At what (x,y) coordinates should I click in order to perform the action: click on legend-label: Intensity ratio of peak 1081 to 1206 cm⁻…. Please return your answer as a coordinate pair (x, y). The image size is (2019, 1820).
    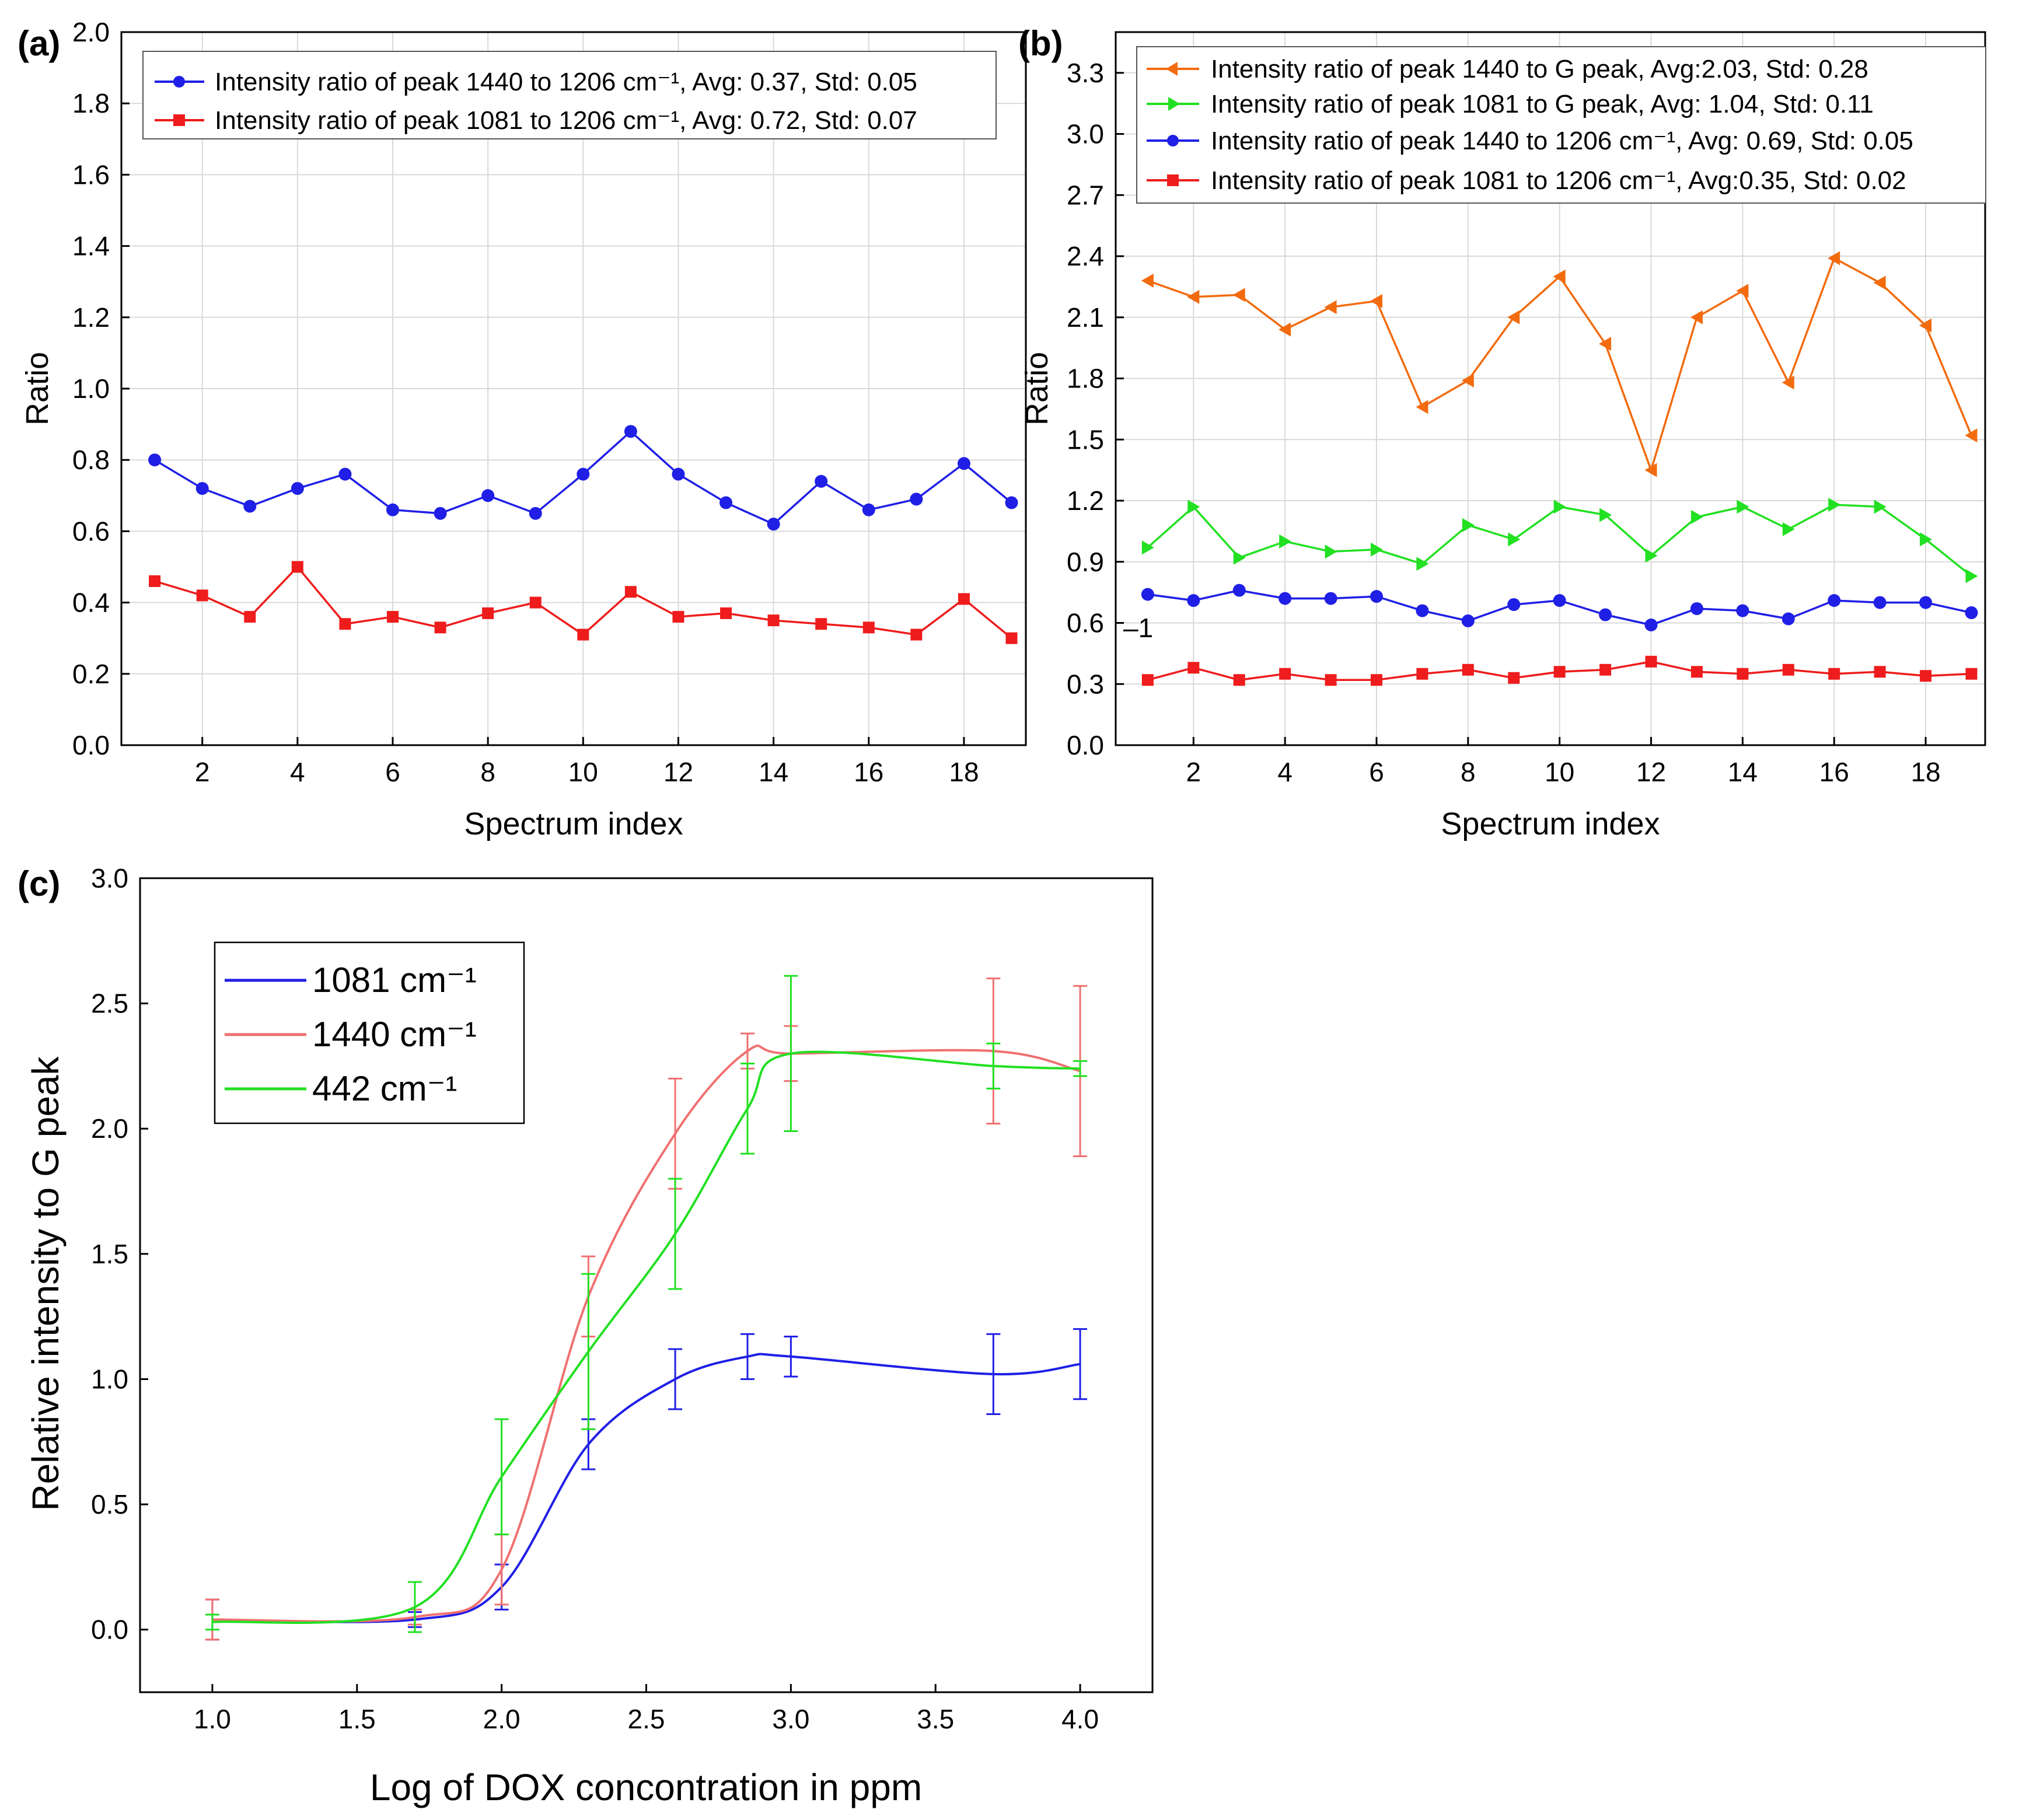
    Looking at the image, I should click on (1558, 180).